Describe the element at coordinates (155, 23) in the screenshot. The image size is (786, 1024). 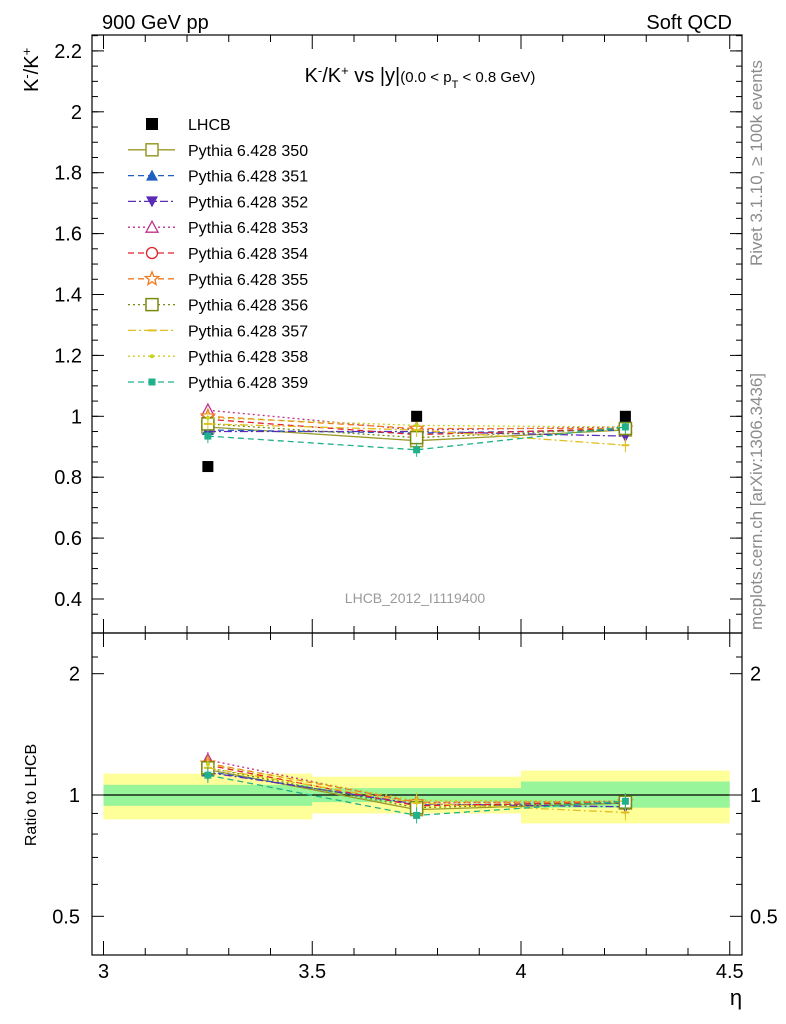
I see `header-left: 900 GeV pp` at that location.